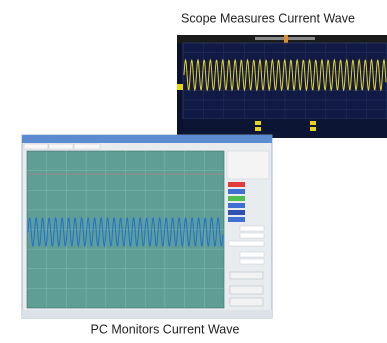 The image size is (387, 343). I want to click on scope-trigger, so click(286, 39).